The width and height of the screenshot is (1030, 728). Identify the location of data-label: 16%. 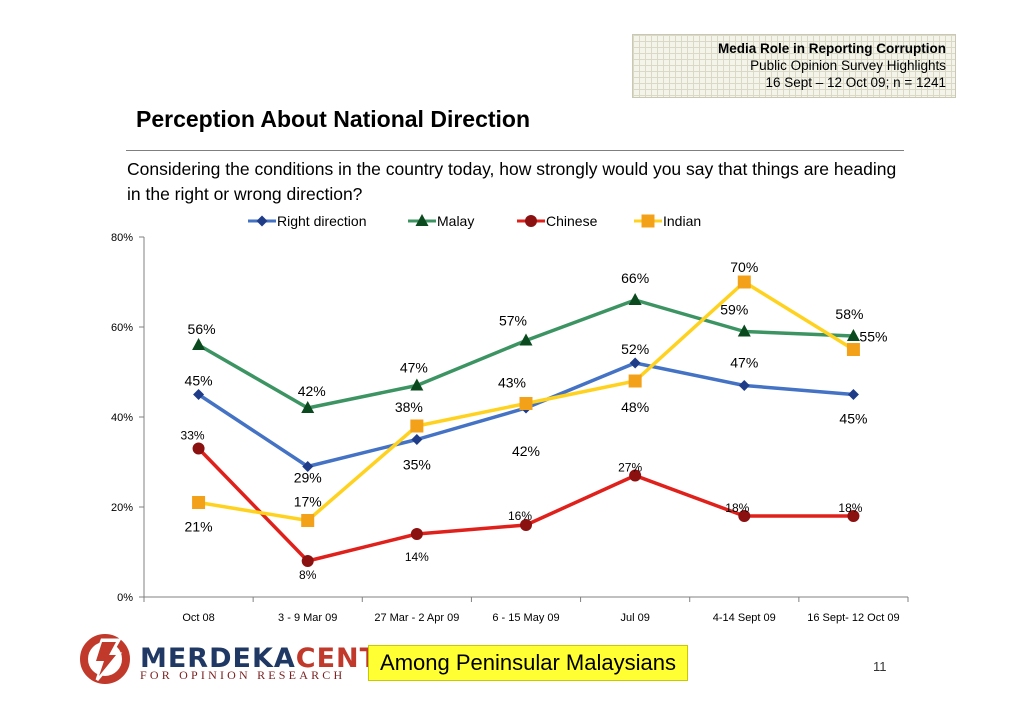
(520, 516).